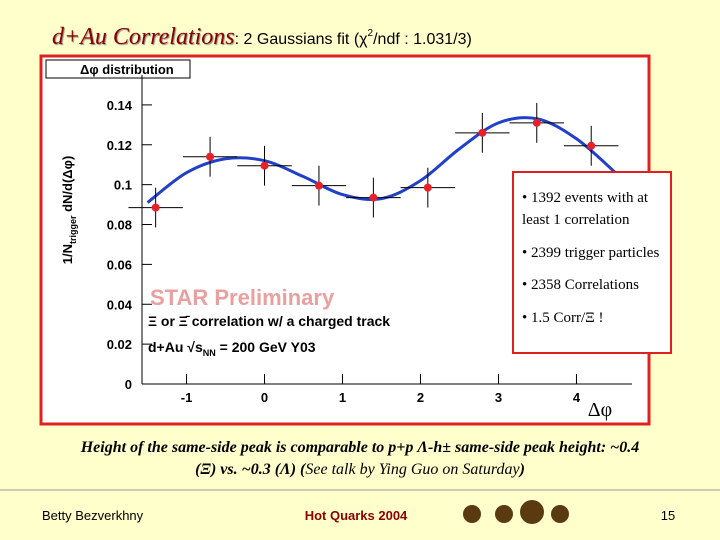 This screenshot has width=720, height=540. I want to click on x-tick-label: 3, so click(498, 397).